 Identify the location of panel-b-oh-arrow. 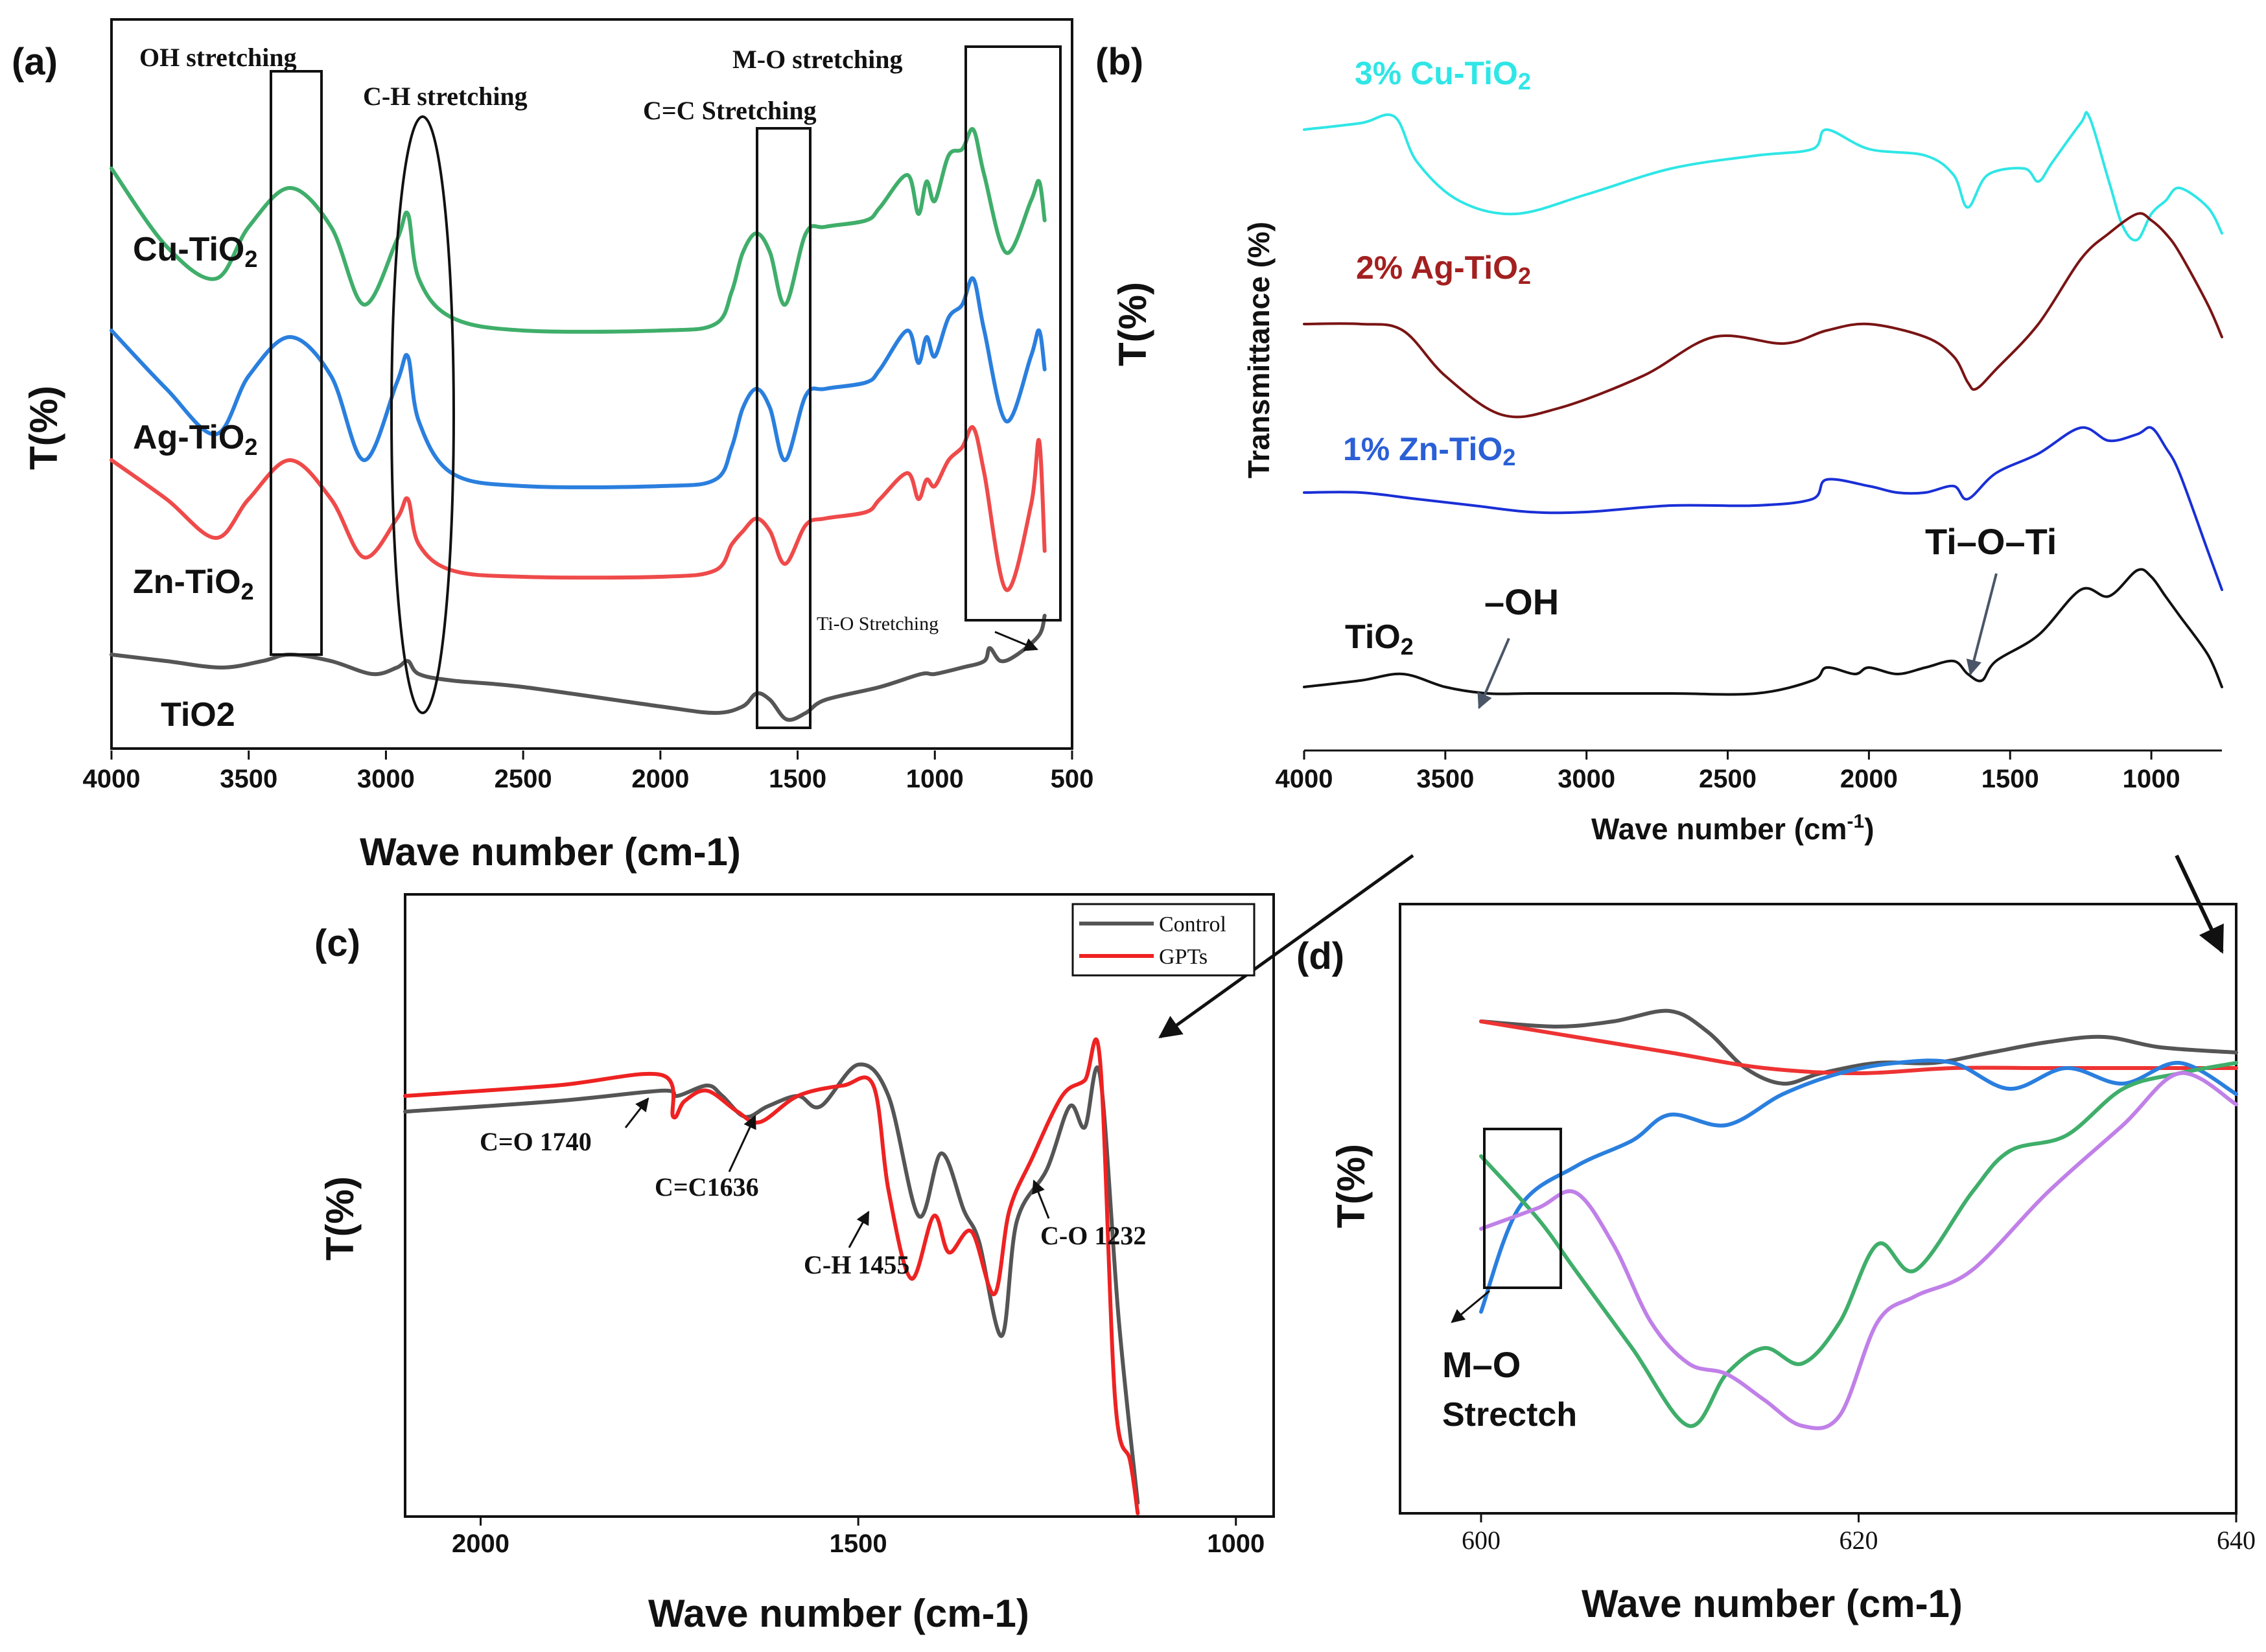
(1494, 674).